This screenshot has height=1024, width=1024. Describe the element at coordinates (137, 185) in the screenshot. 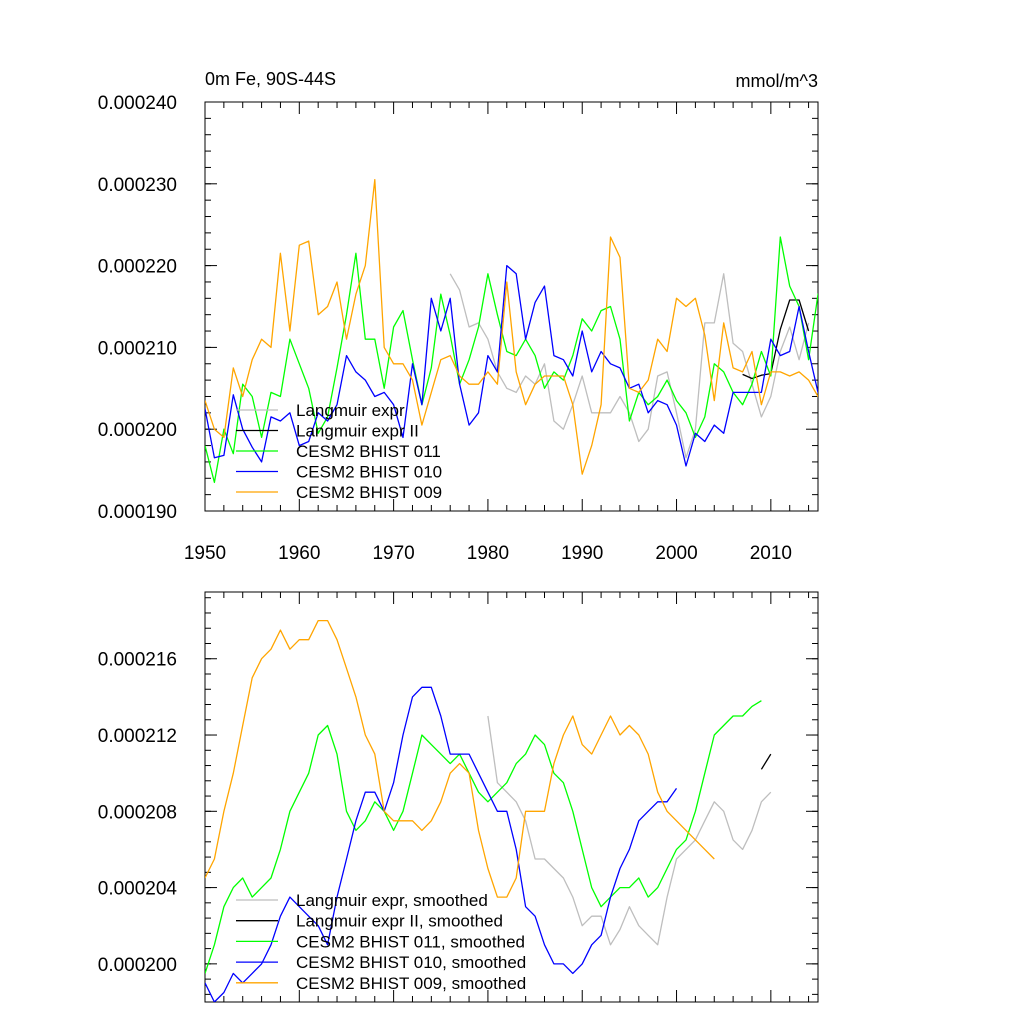

I see `y-tick-label: 0.000230` at that location.